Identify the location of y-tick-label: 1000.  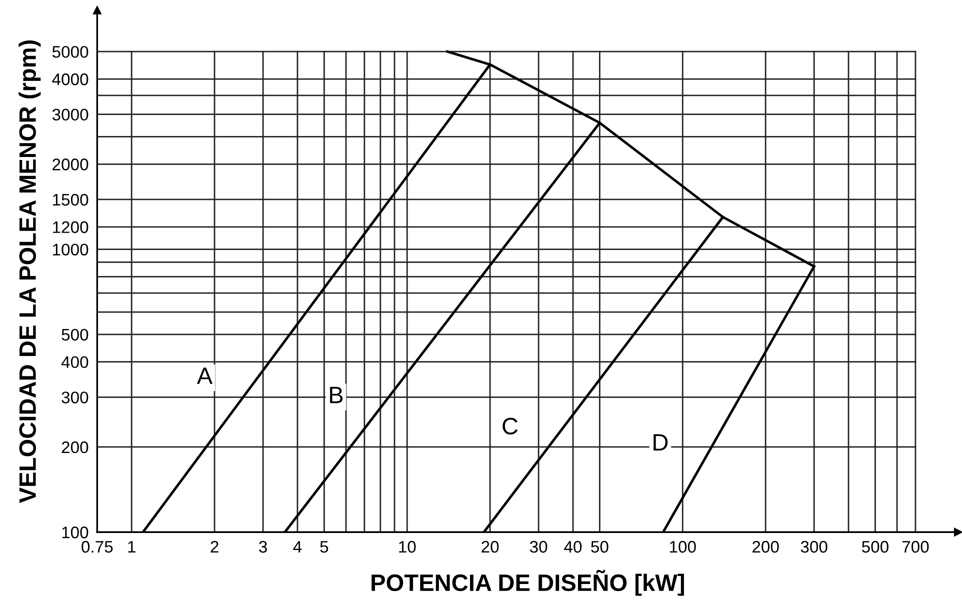
(70, 250).